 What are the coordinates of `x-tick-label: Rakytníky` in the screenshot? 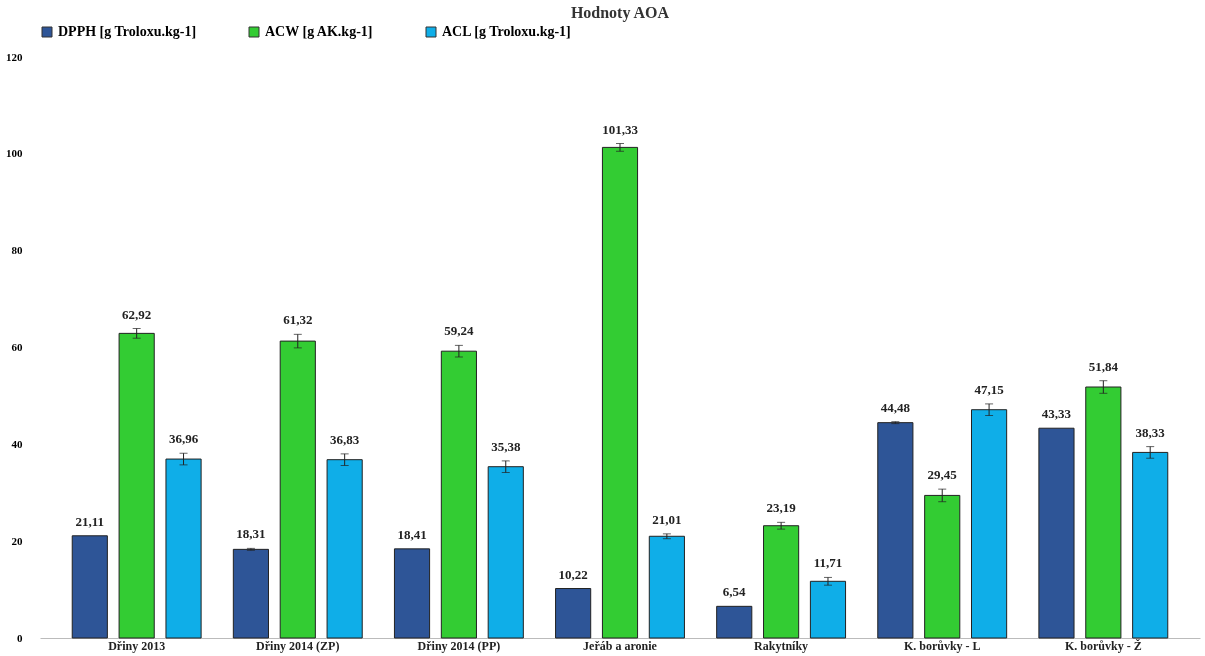 It's located at (781, 645).